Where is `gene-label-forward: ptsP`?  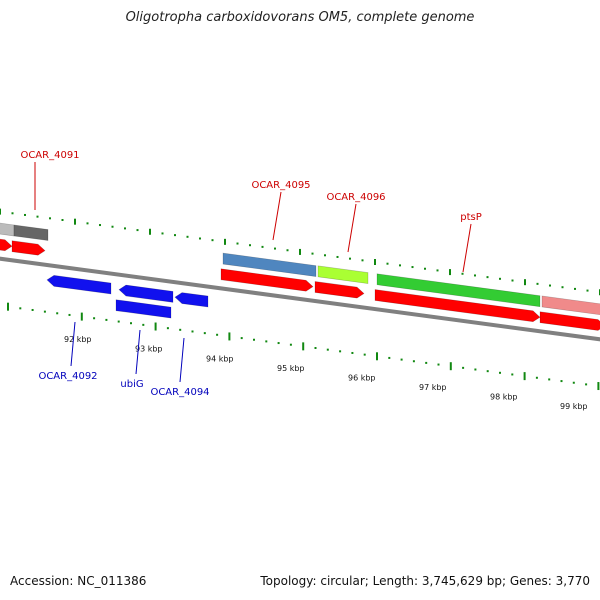 gene-label-forward: ptsP is located at coordinates (471, 217).